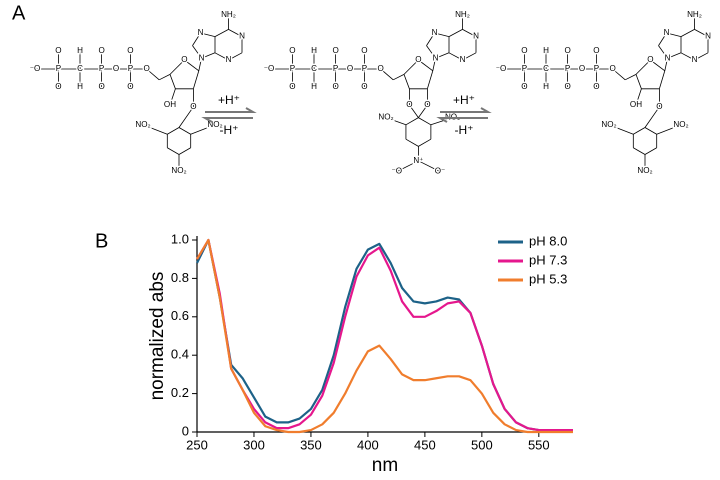  I want to click on panel-label: B, so click(101, 241).